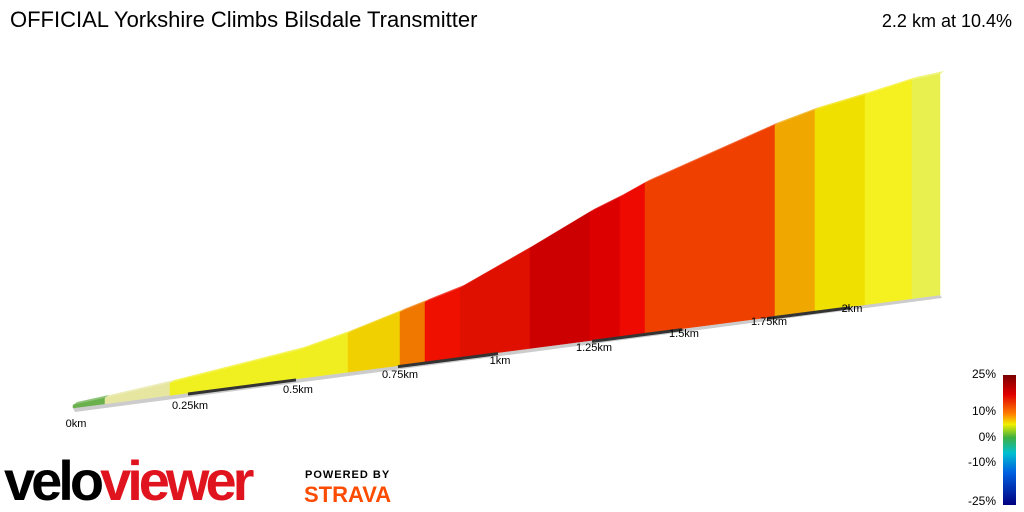 The height and width of the screenshot is (512, 1024). Describe the element at coordinates (400, 375) in the screenshot. I see `distance-label: 0.75km` at that location.